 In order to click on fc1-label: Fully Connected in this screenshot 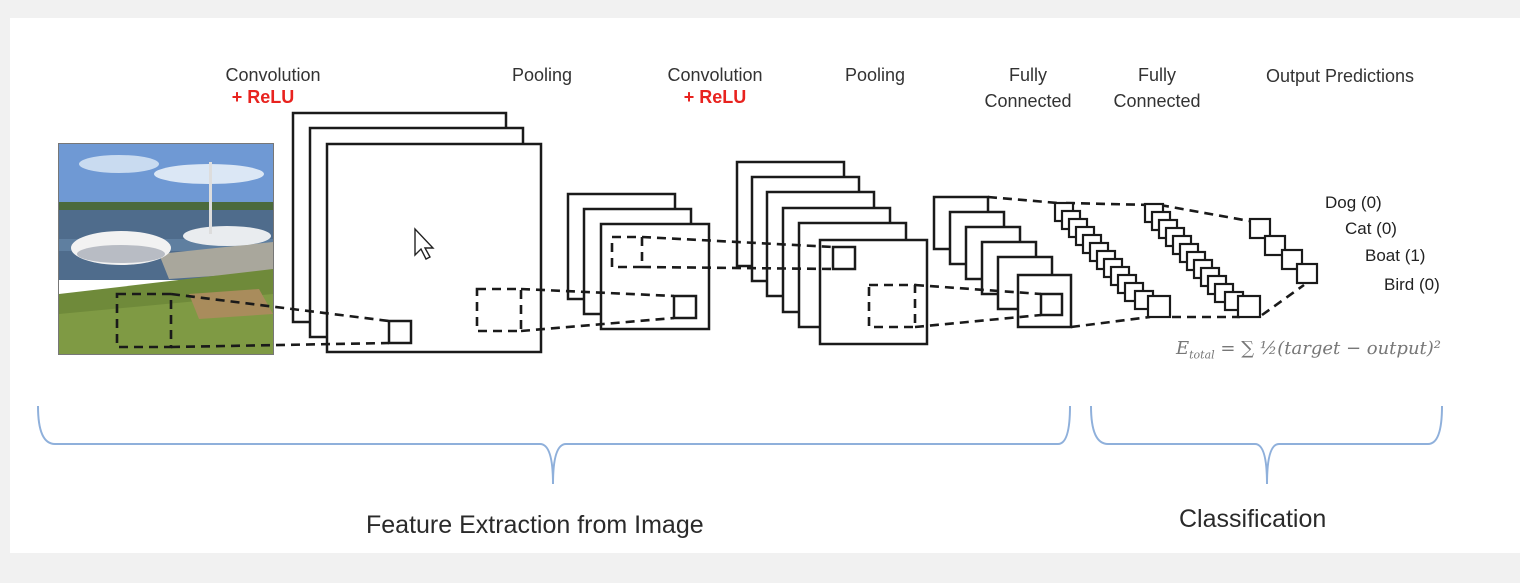, I will do `click(1028, 88)`.